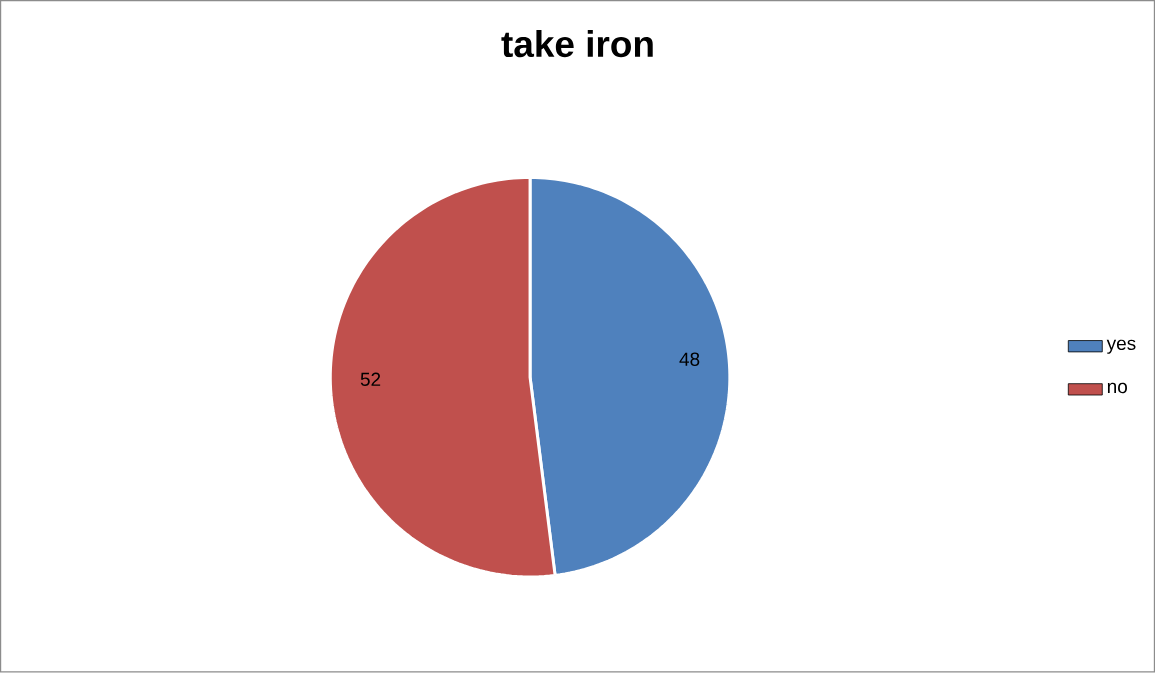 The height and width of the screenshot is (673, 1155). I want to click on data-label: 48, so click(689, 359).